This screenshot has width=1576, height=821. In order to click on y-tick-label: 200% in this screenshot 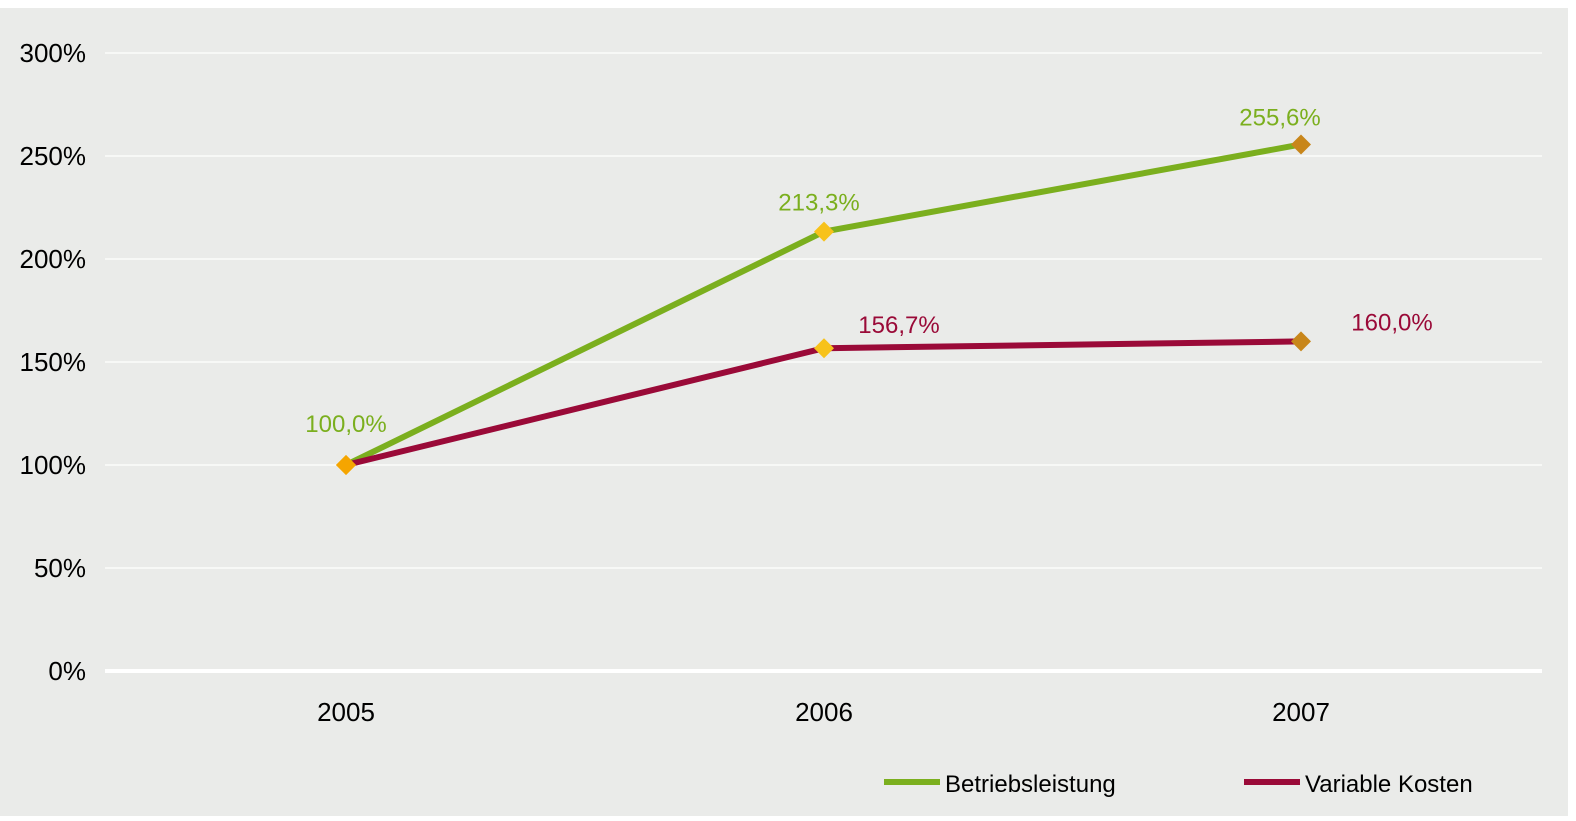, I will do `click(53, 259)`.